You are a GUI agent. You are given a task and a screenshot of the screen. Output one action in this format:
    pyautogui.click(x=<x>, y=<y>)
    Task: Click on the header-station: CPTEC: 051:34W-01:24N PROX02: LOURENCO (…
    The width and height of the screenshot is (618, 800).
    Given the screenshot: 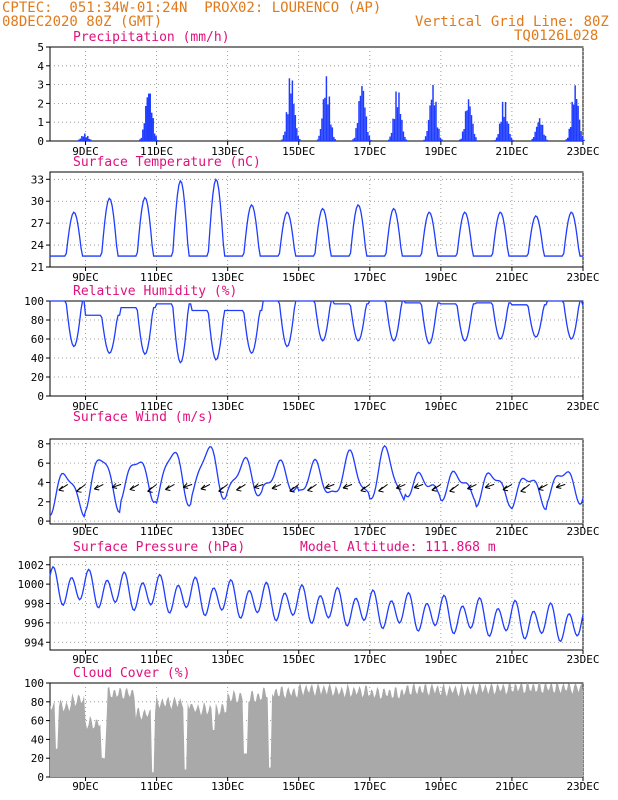 What is the action you would take?
    pyautogui.click(x=192, y=8)
    